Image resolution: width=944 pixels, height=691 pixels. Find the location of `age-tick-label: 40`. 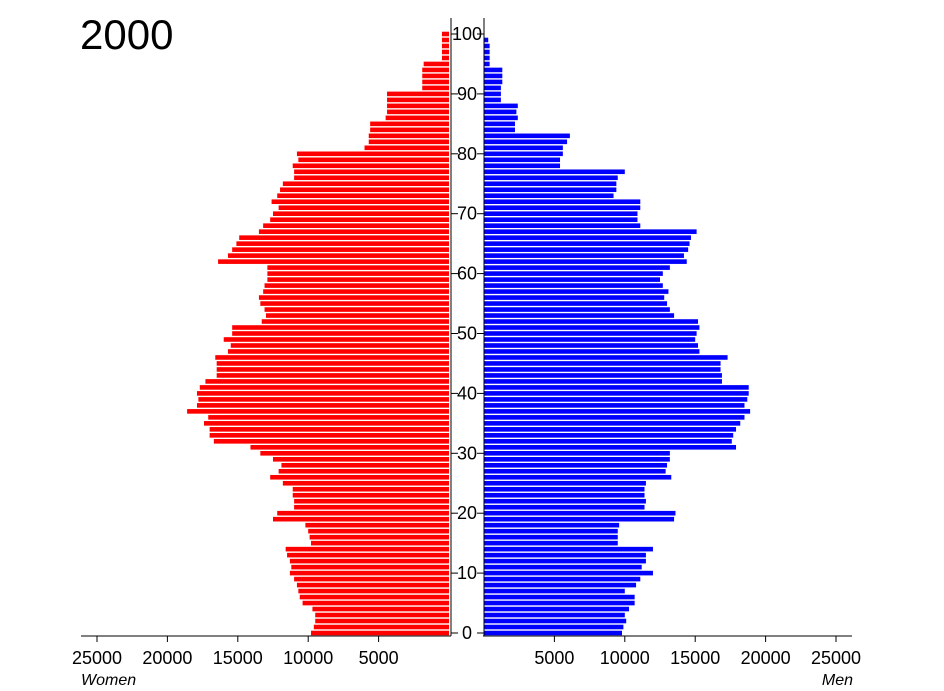

age-tick-label: 40 is located at coordinates (467, 393).